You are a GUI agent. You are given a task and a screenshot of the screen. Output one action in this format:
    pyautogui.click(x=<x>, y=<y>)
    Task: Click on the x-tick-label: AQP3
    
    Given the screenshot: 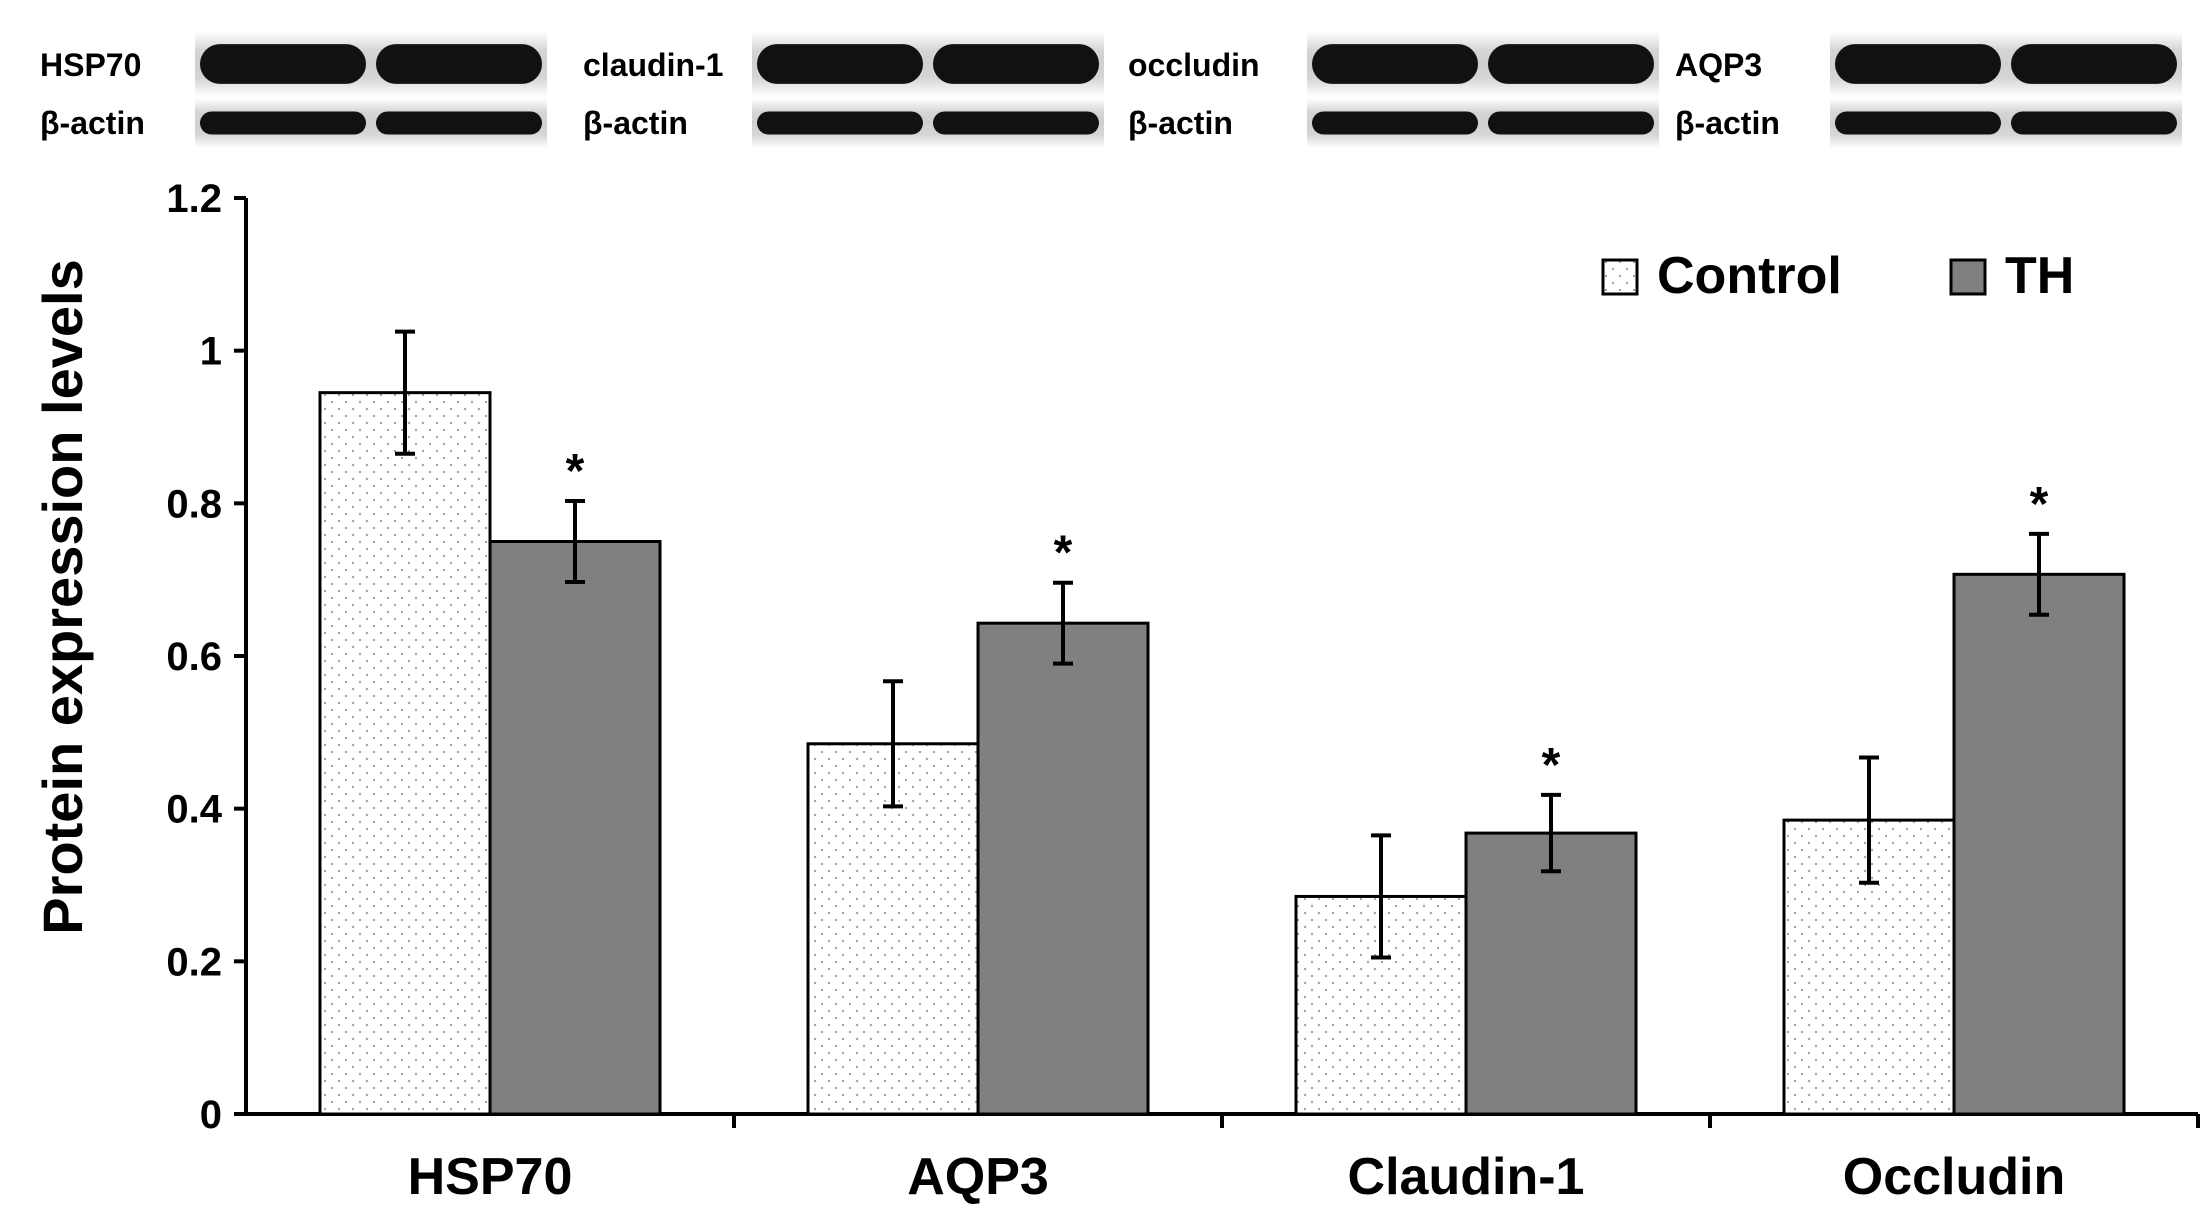 What is the action you would take?
    pyautogui.click(x=978, y=1177)
    